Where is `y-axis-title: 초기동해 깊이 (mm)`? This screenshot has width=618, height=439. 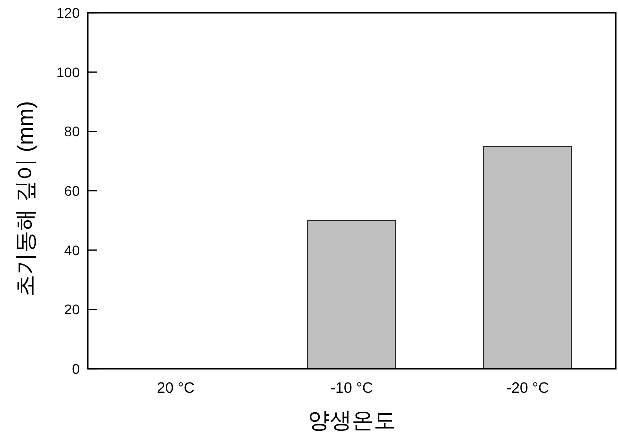
y-axis-title: 초기동해 깊이 (mm) is located at coordinates (25, 199).